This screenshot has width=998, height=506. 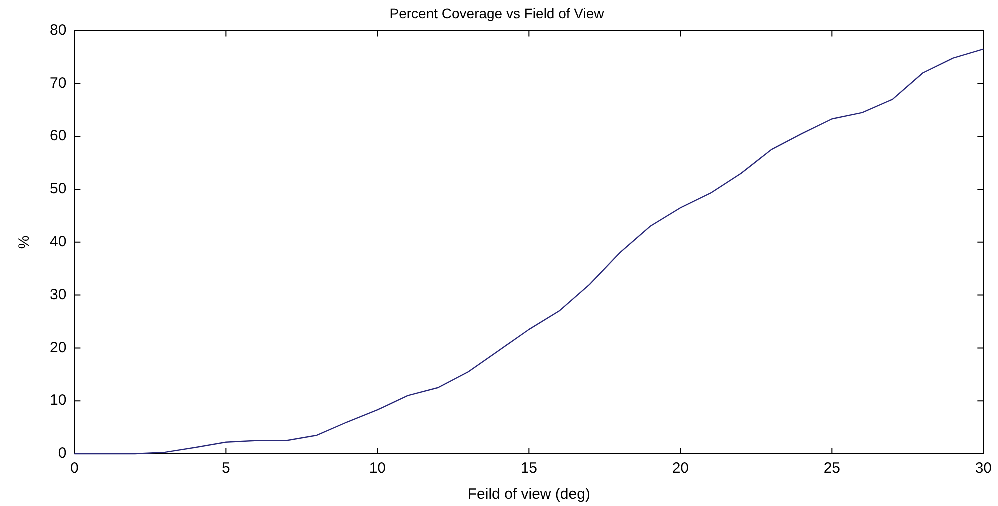 I want to click on y-tick-label: 40, so click(x=58, y=242).